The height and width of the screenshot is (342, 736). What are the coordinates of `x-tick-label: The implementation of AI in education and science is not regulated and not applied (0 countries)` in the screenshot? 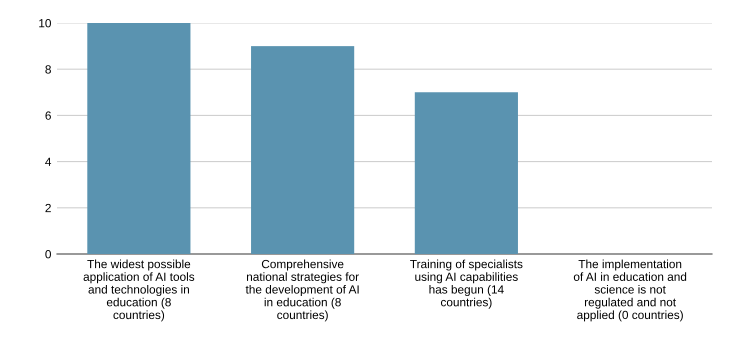 It's located at (630, 291).